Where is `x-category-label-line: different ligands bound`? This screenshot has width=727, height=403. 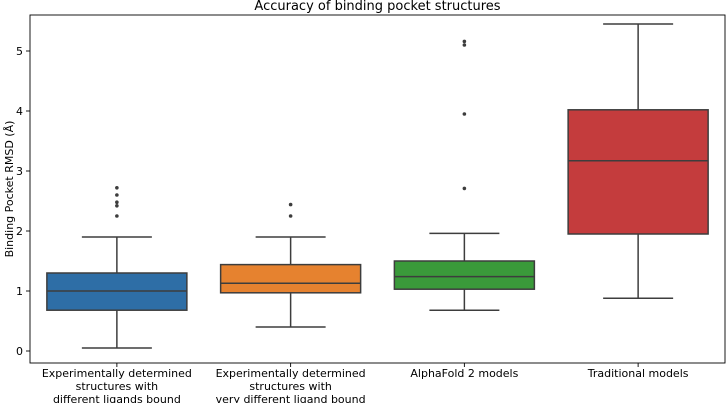 x-category-label-line: different ligands bound is located at coordinates (117, 398).